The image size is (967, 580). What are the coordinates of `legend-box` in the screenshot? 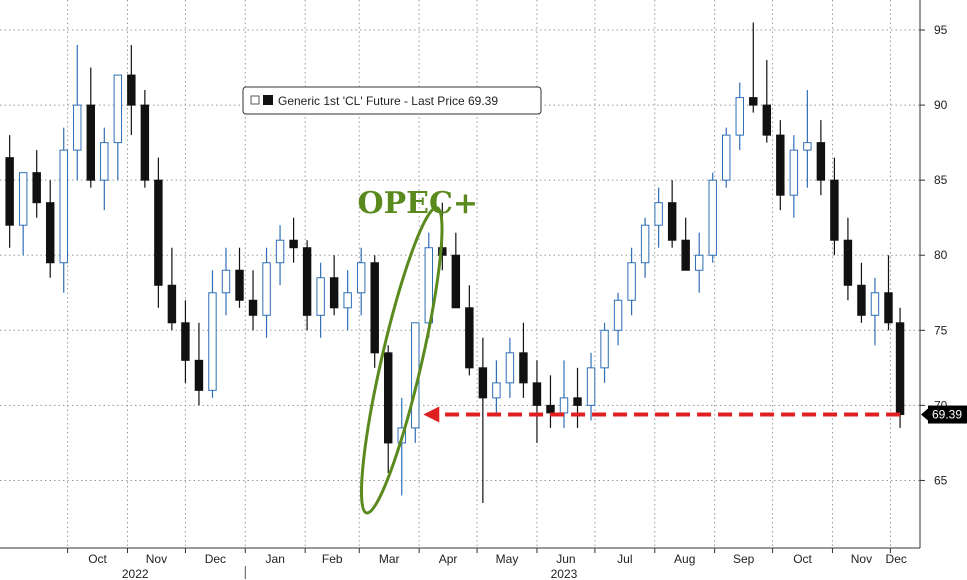 It's located at (392, 100).